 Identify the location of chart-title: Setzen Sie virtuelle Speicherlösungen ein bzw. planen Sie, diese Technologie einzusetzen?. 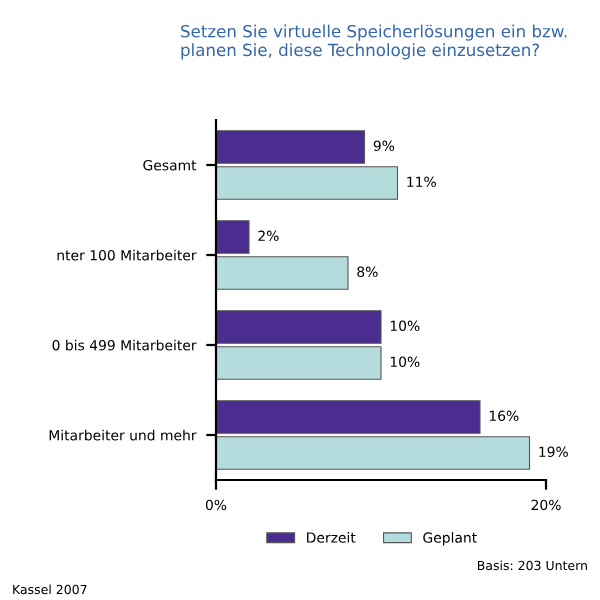
(374, 42).